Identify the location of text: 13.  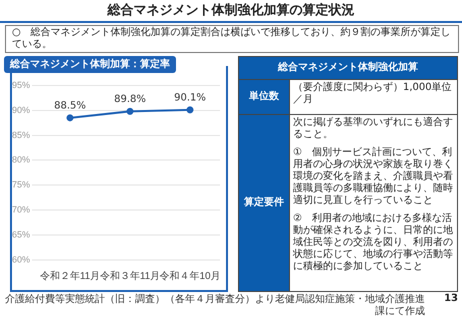
(451, 298).